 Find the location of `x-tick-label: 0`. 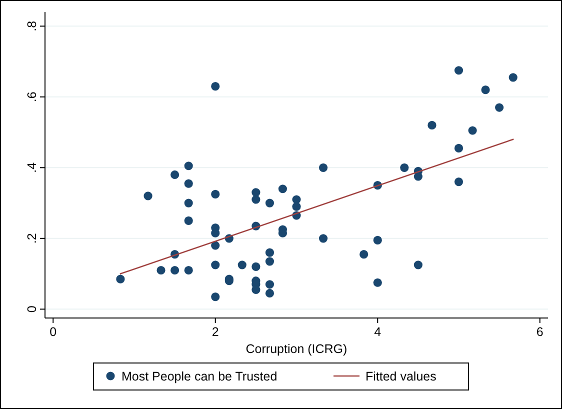

x-tick-label: 0 is located at coordinates (53, 332).